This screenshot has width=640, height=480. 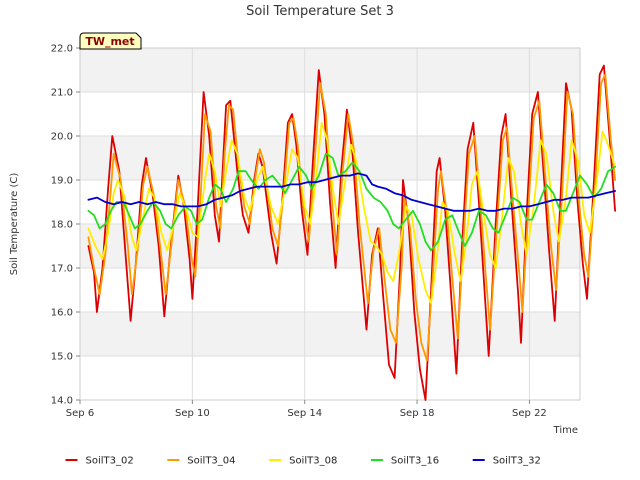 I want to click on y-tick-label: 18.0, so click(x=62, y=225).